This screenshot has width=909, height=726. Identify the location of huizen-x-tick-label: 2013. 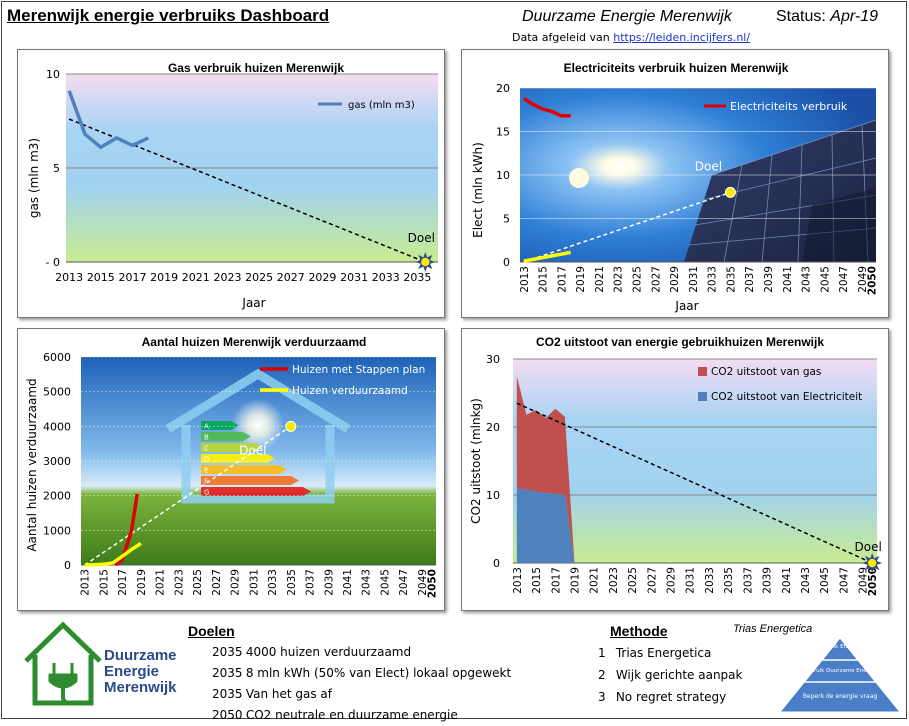
(86, 582).